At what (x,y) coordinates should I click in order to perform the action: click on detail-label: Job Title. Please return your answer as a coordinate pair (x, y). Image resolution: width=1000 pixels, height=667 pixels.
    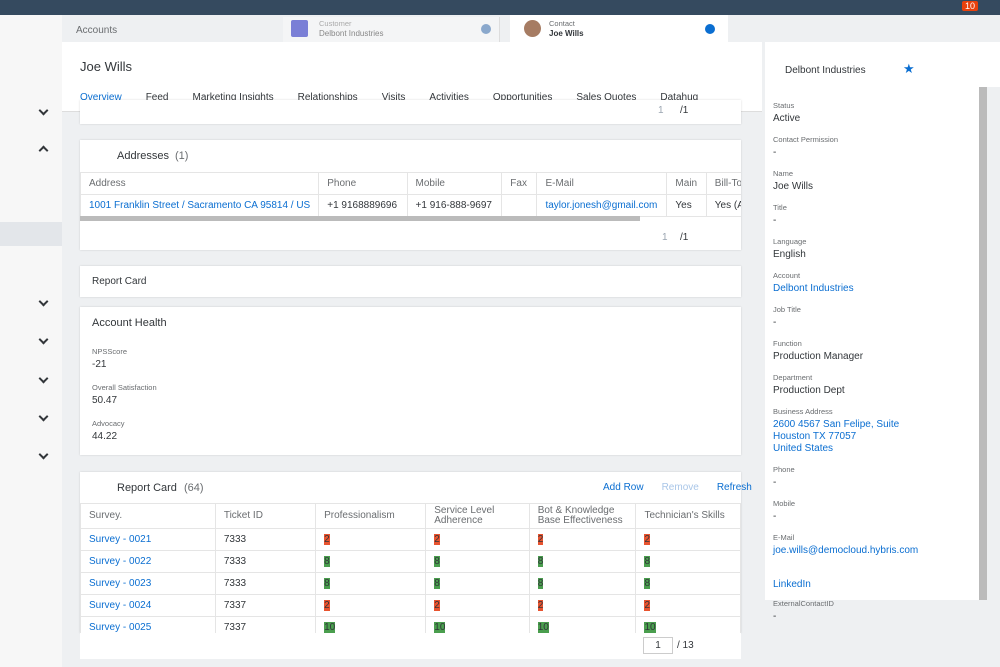
    Looking at the image, I should click on (787, 309).